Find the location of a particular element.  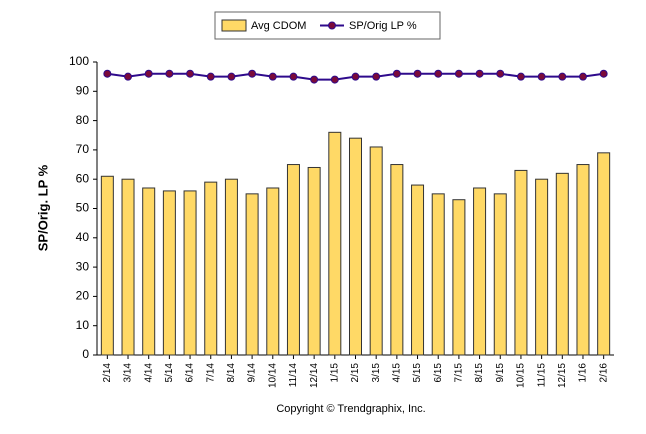

x-tick-label: 2/16 is located at coordinates (603, 373).